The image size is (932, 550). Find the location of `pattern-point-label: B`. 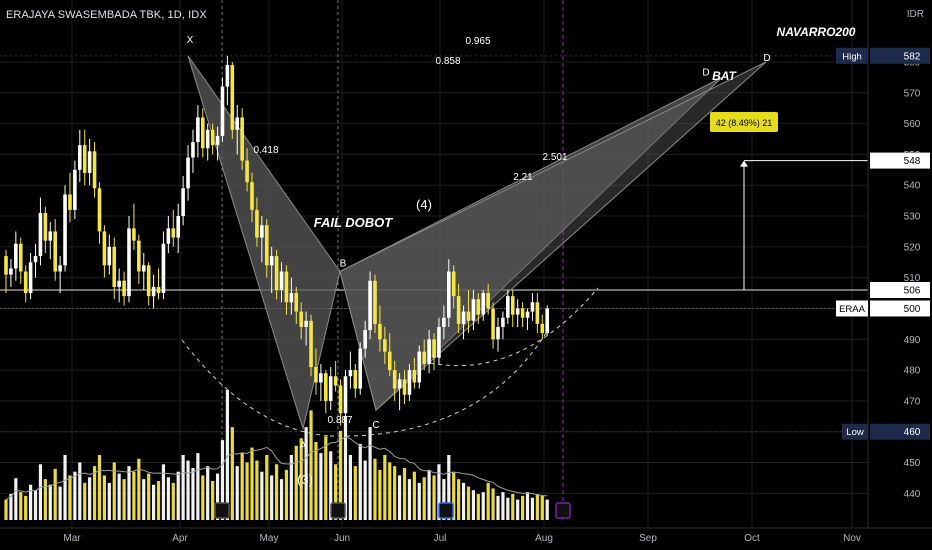

pattern-point-label: B is located at coordinates (343, 264).